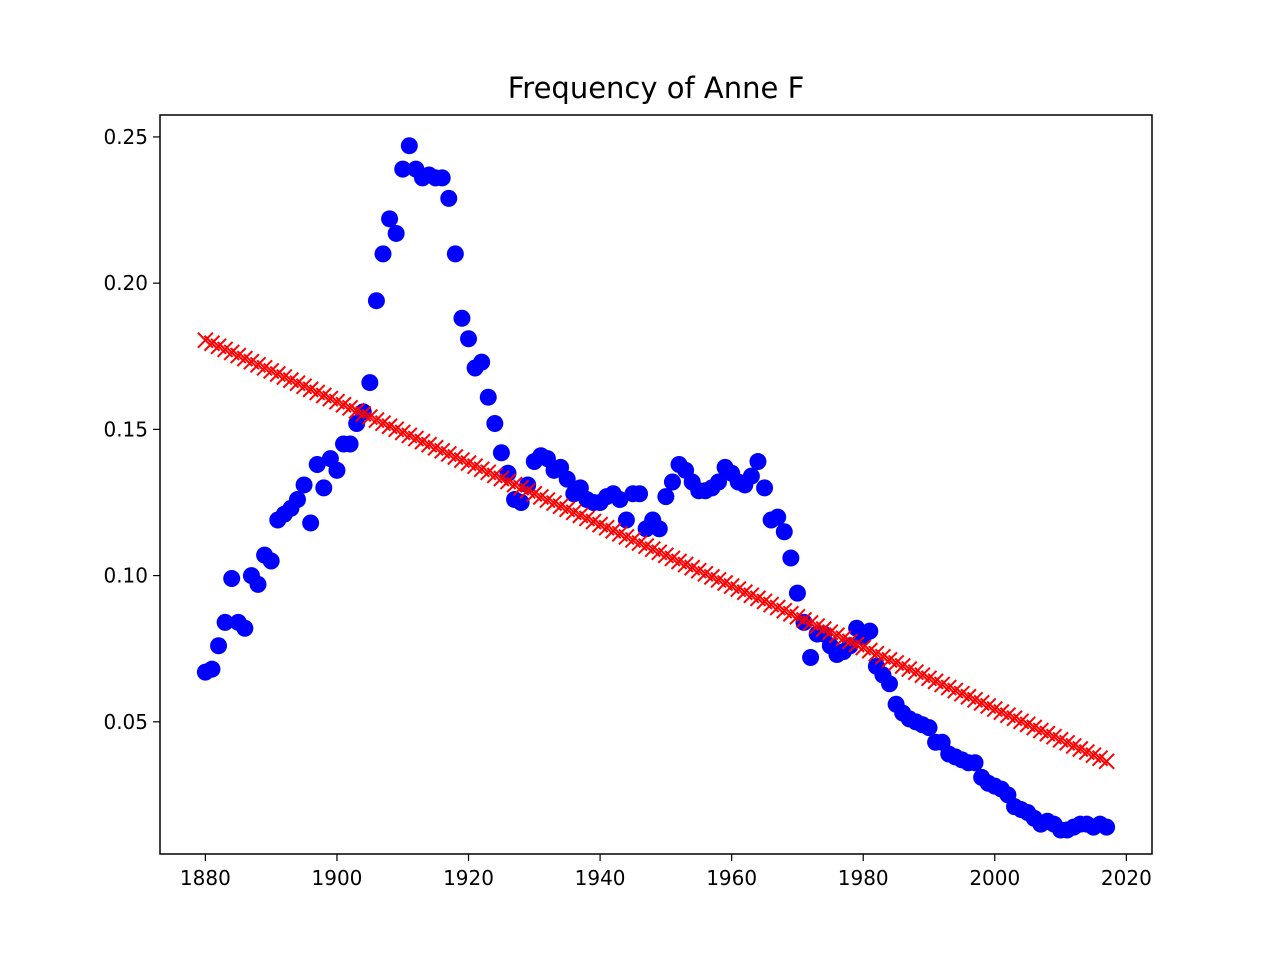  What do you see at coordinates (125, 429) in the screenshot?
I see `y-tick-label: 0.15` at bounding box center [125, 429].